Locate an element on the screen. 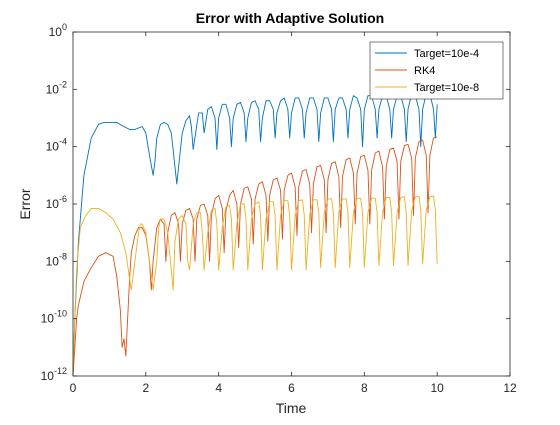  x-axis-label: Time is located at coordinates (291, 408).